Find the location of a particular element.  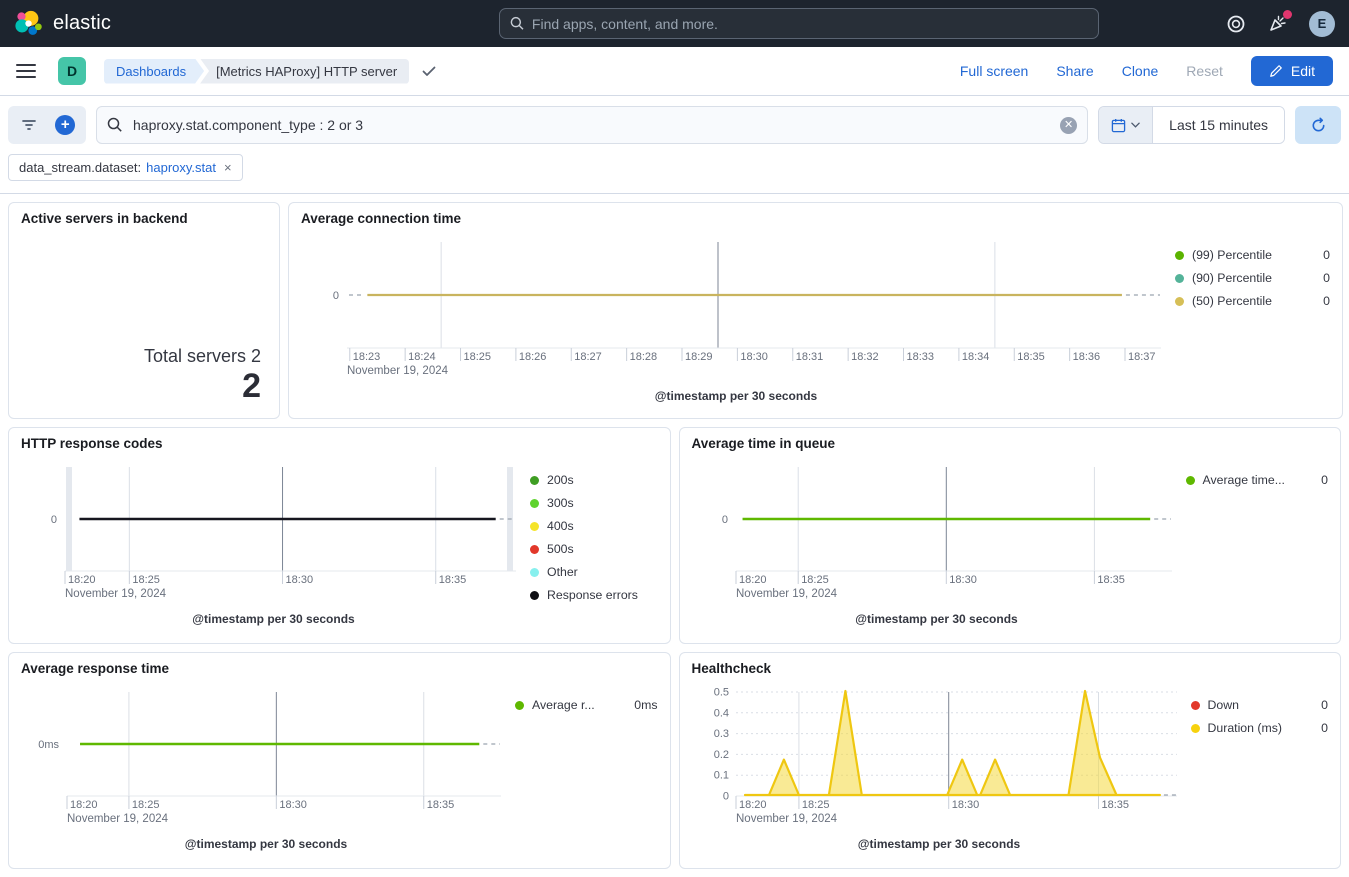

full-screen-link: Full screen is located at coordinates (994, 71).